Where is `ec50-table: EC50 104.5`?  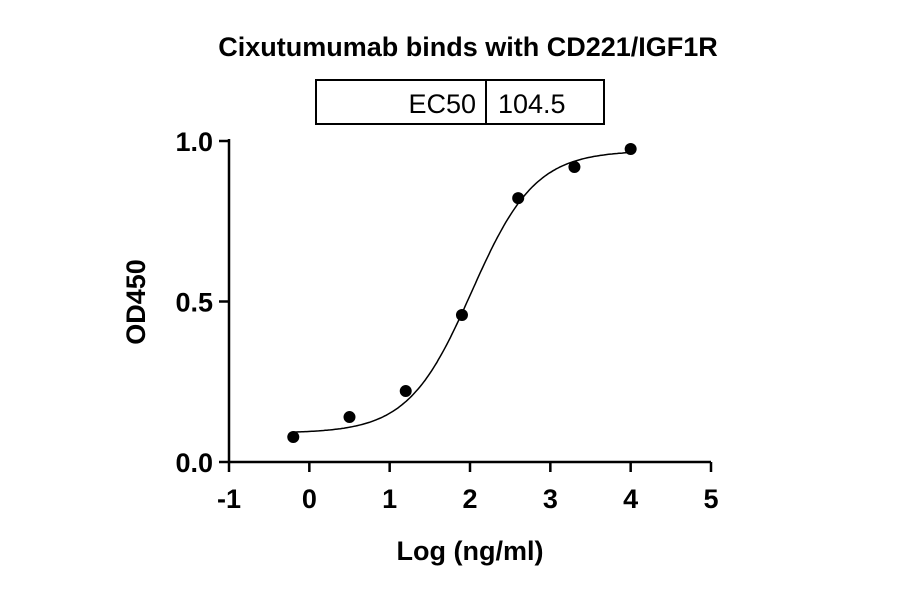 ec50-table: EC50 104.5 is located at coordinates (460, 102).